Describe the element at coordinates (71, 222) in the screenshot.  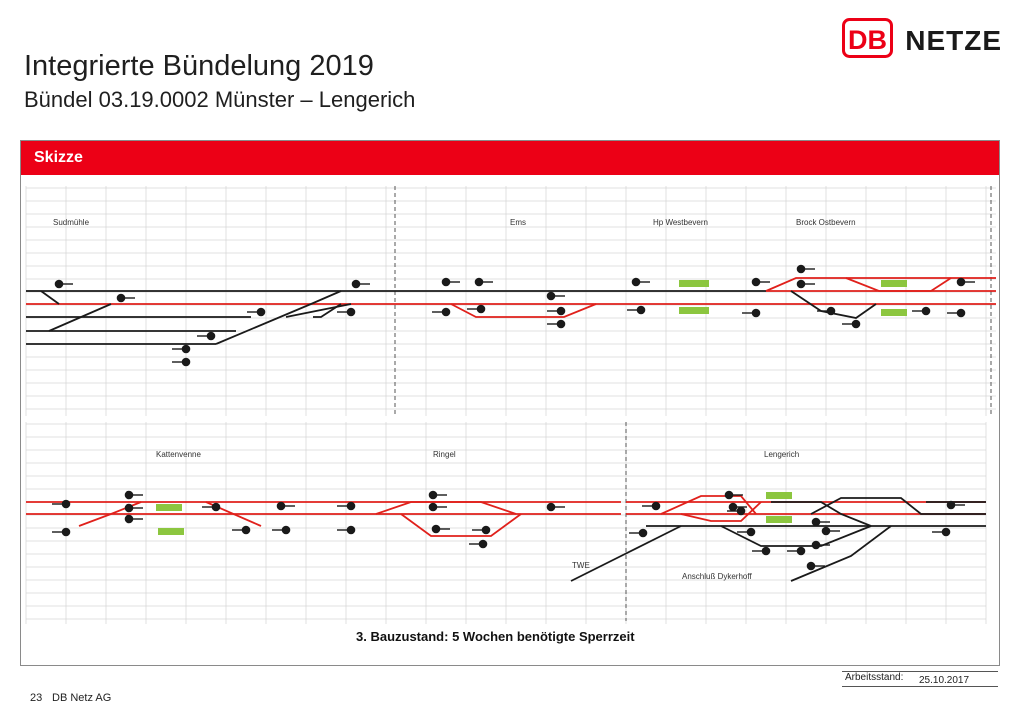
I see `station-label-sudmuehle: Sudmühle` at that location.